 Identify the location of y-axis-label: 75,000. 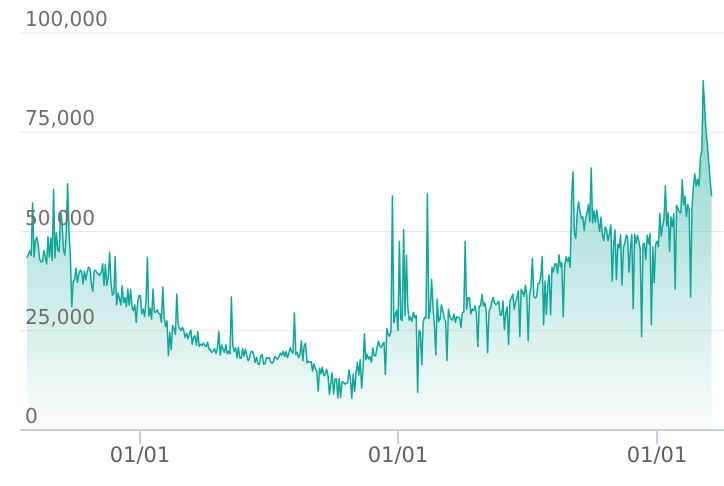
(60, 118).